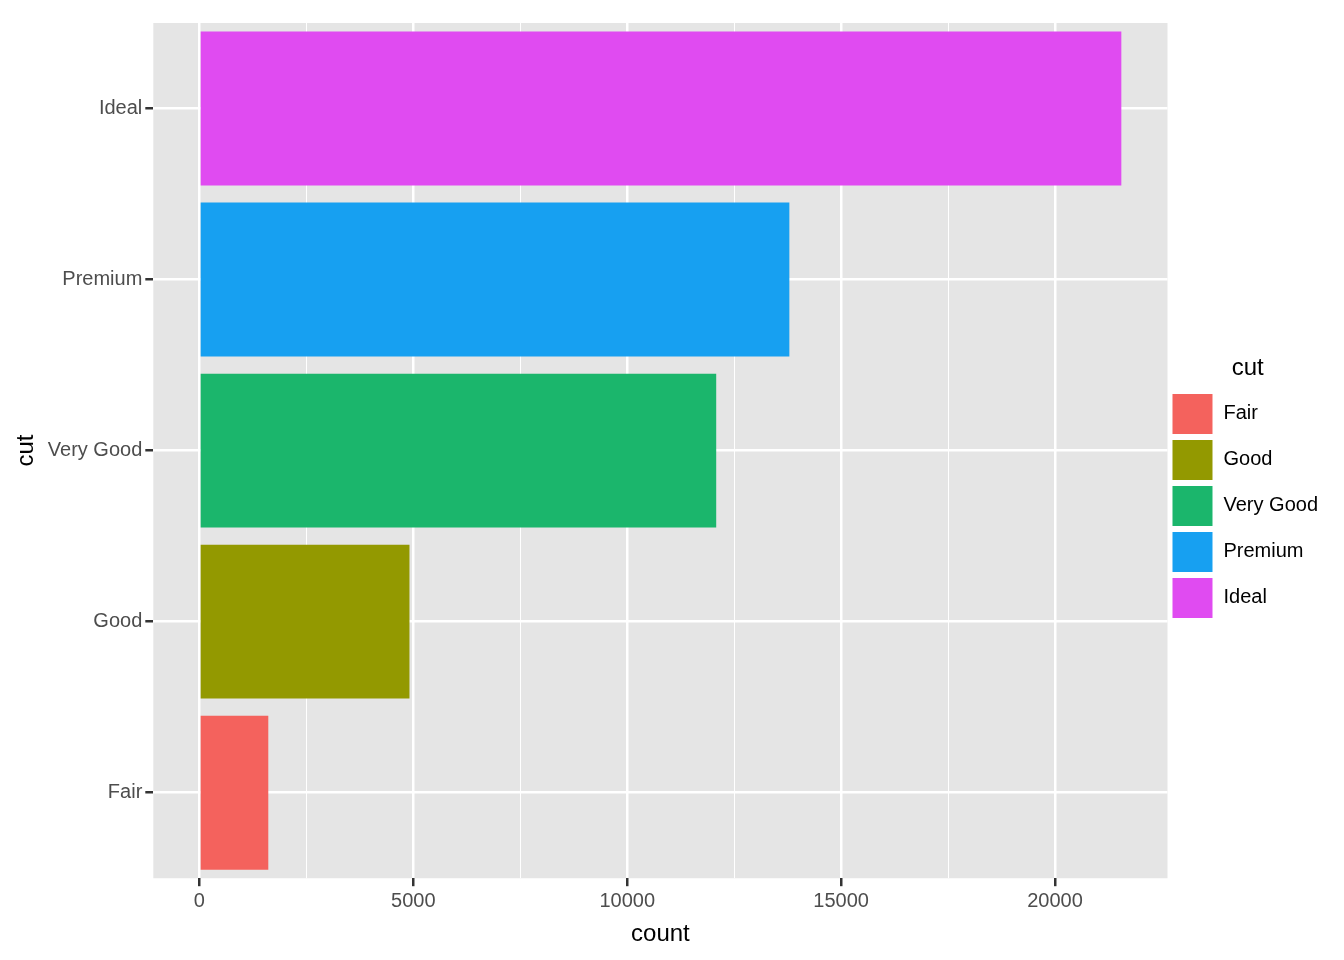 Image resolution: width=1344 pixels, height=960 pixels. I want to click on x-tick-label: 20000, so click(1055, 899).